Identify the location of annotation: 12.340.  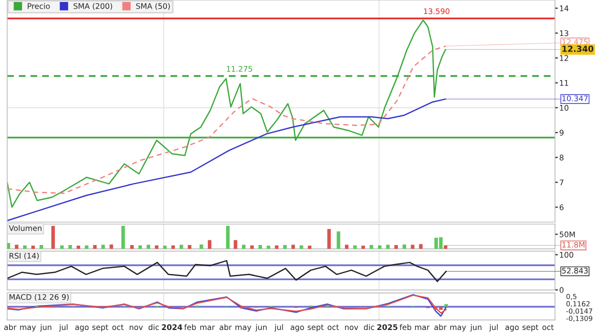
(578, 49).